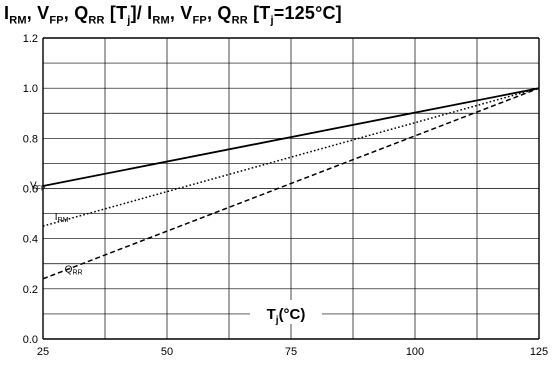  What do you see at coordinates (271, 314) in the screenshot?
I see `x-axis-label-main: T` at bounding box center [271, 314].